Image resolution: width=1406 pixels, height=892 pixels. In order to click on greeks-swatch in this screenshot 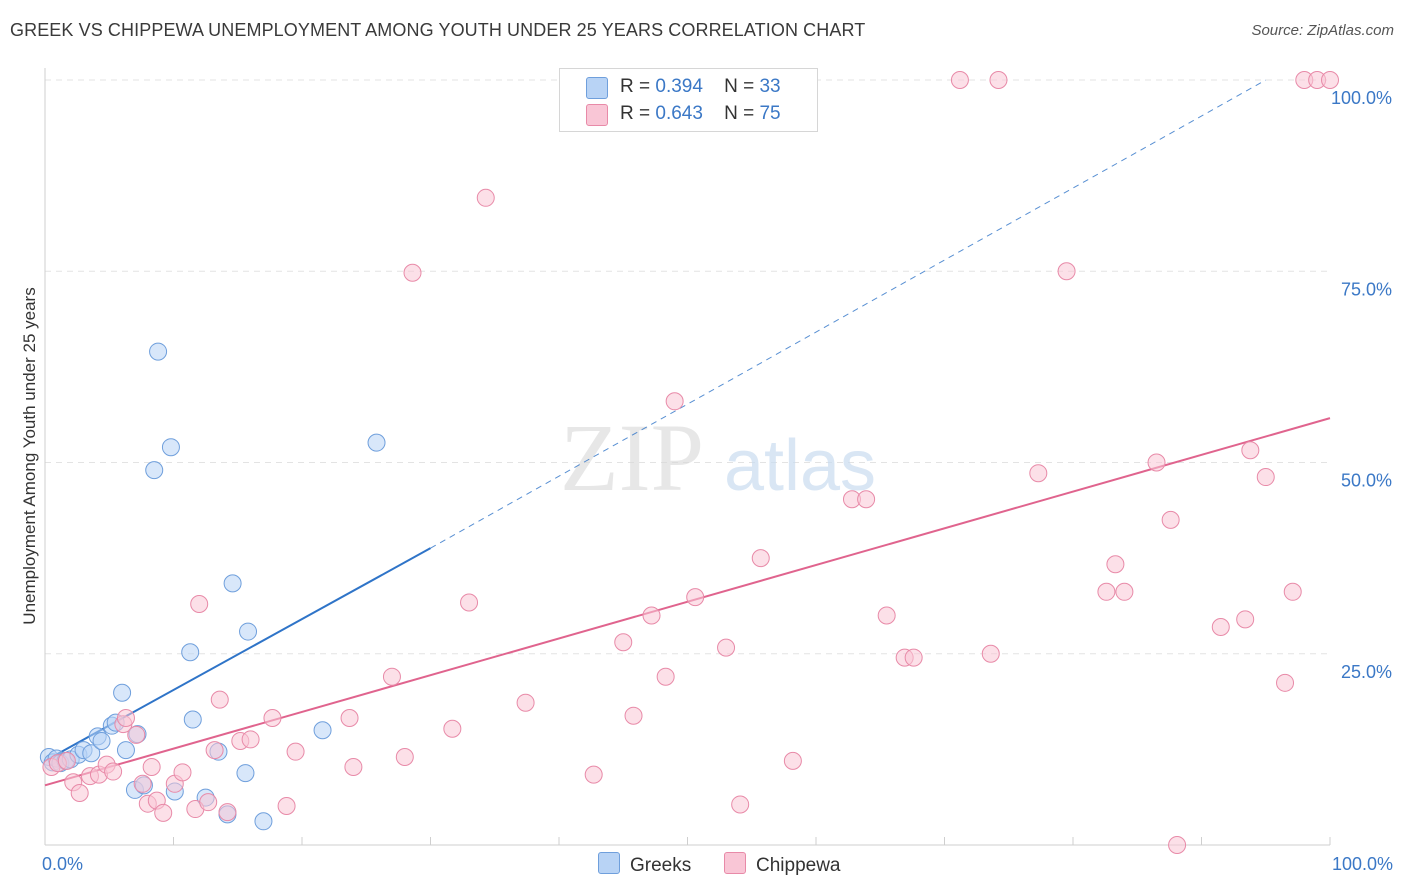, I will do `click(597, 88)`.